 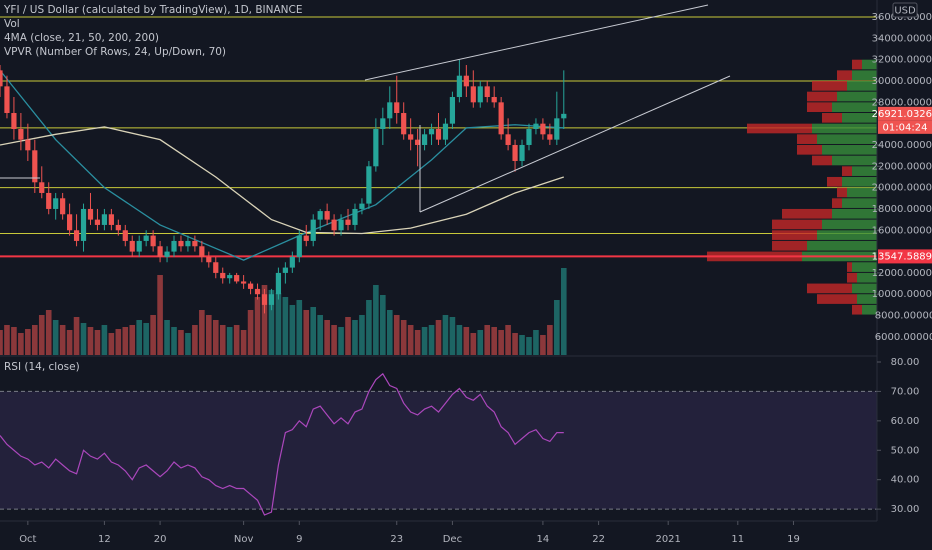 I want to click on x-tick-label: 22, so click(x=598, y=539).